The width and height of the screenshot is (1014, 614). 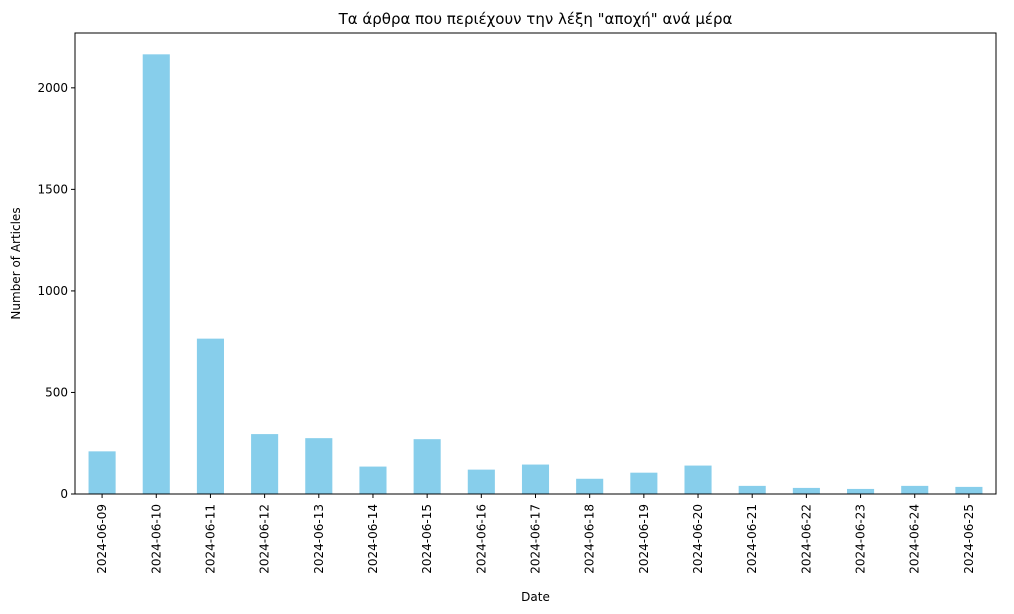 I want to click on y-tick-label: 2000, so click(x=52, y=88).